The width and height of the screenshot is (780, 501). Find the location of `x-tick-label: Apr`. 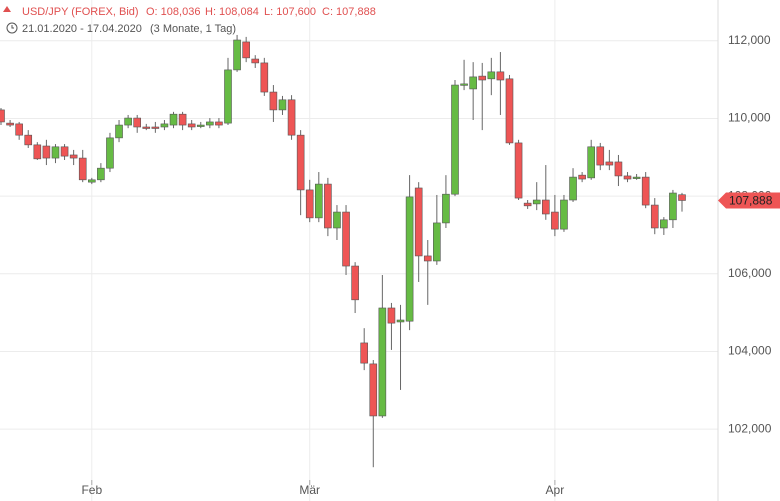

x-tick-label: Apr is located at coordinates (555, 490).